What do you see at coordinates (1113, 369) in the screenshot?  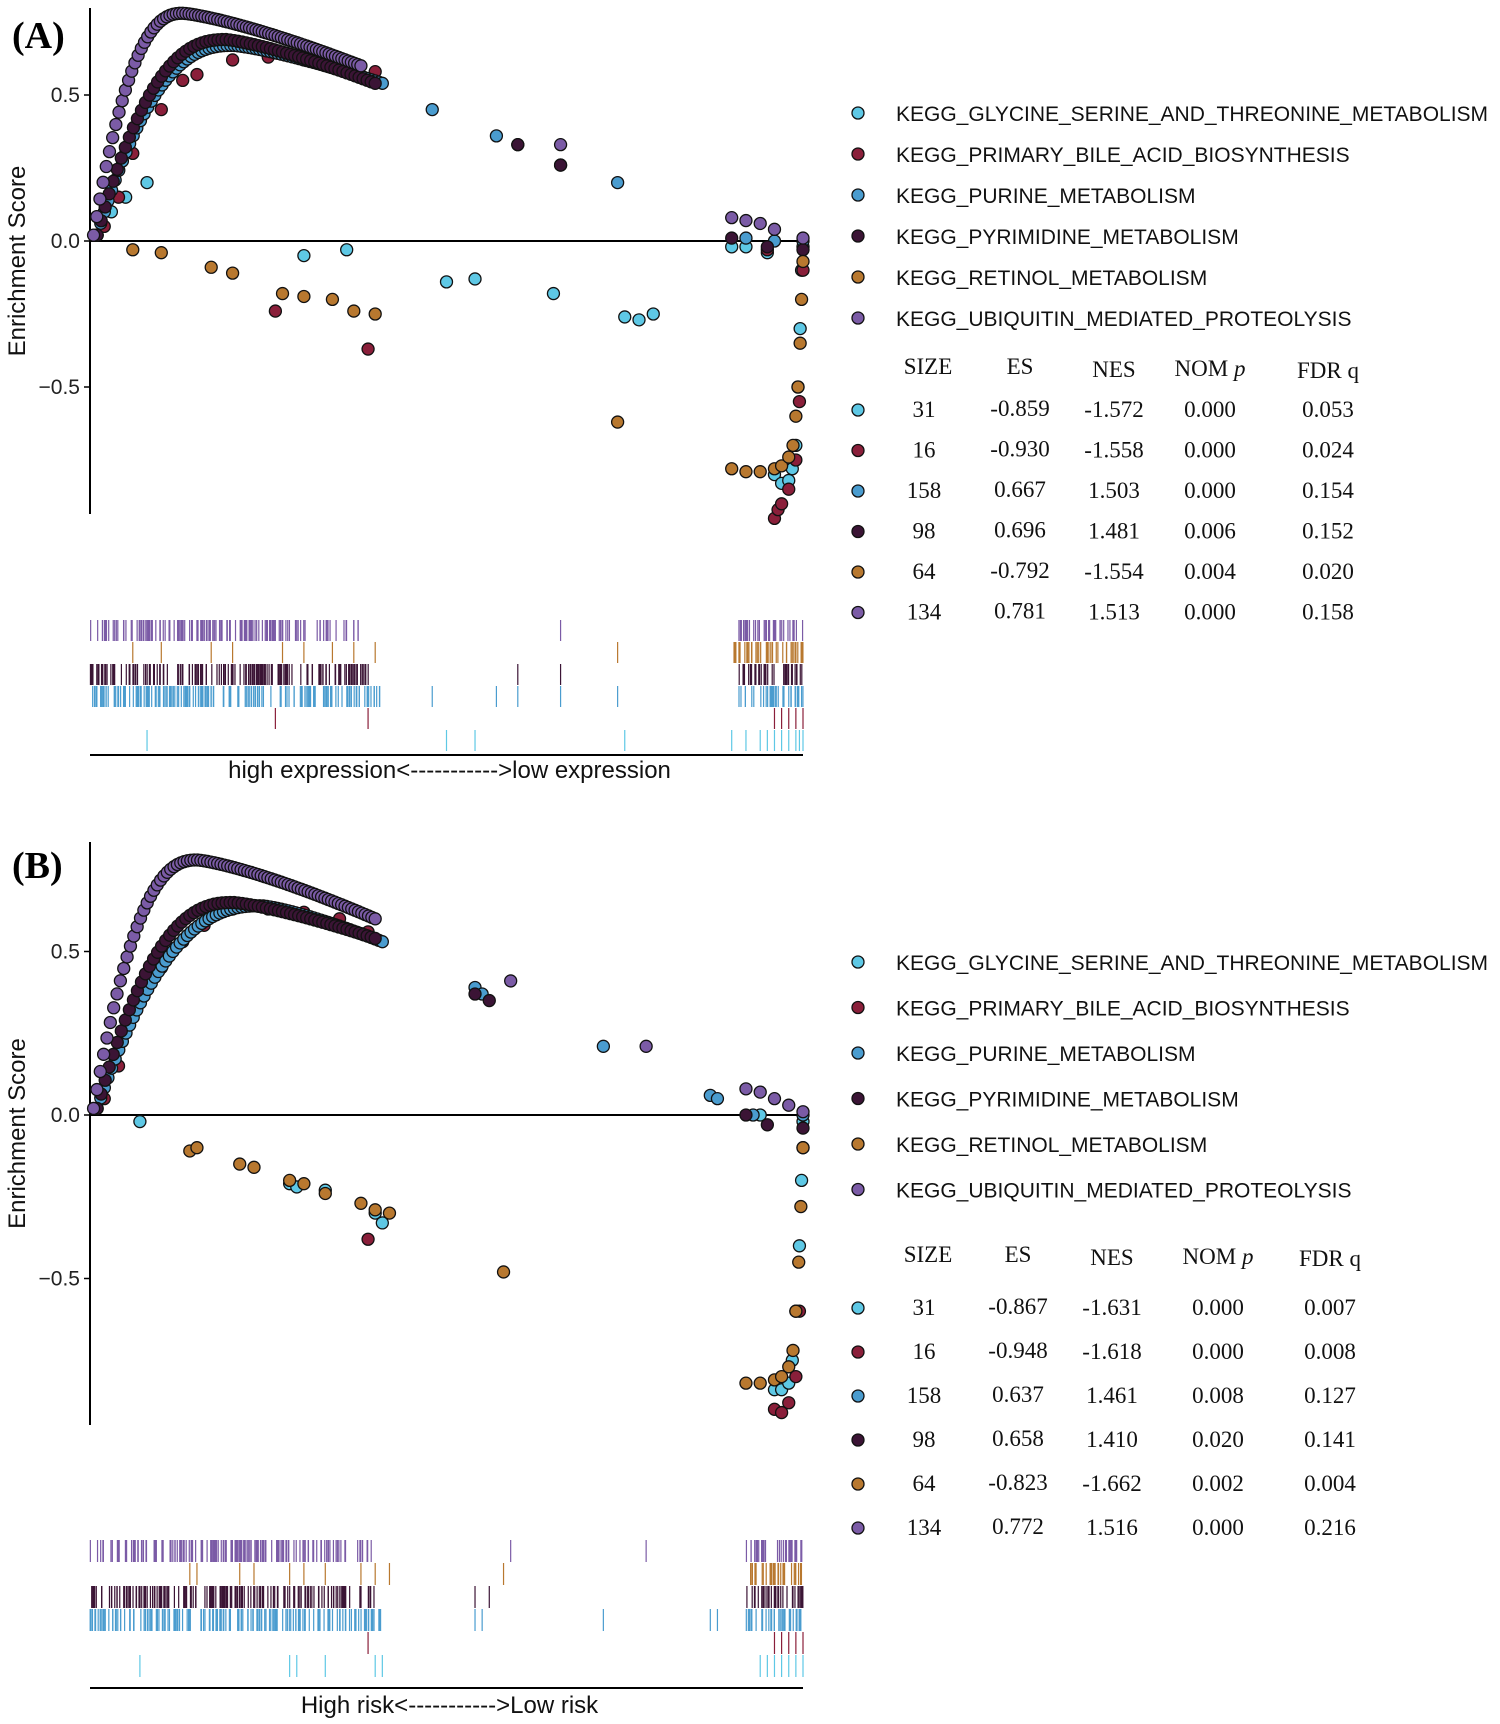 I see `table-header-nes: NES` at bounding box center [1113, 369].